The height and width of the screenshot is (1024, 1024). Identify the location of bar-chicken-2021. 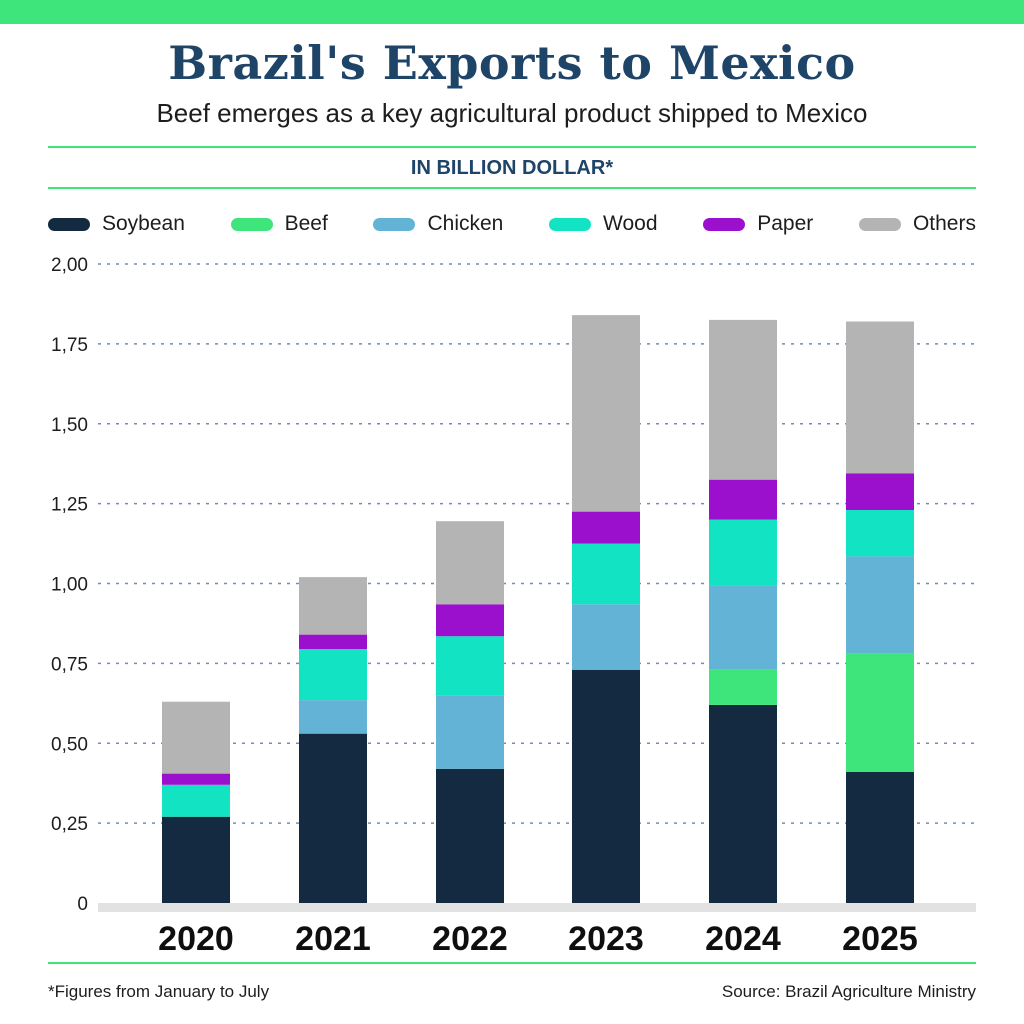
(333, 717).